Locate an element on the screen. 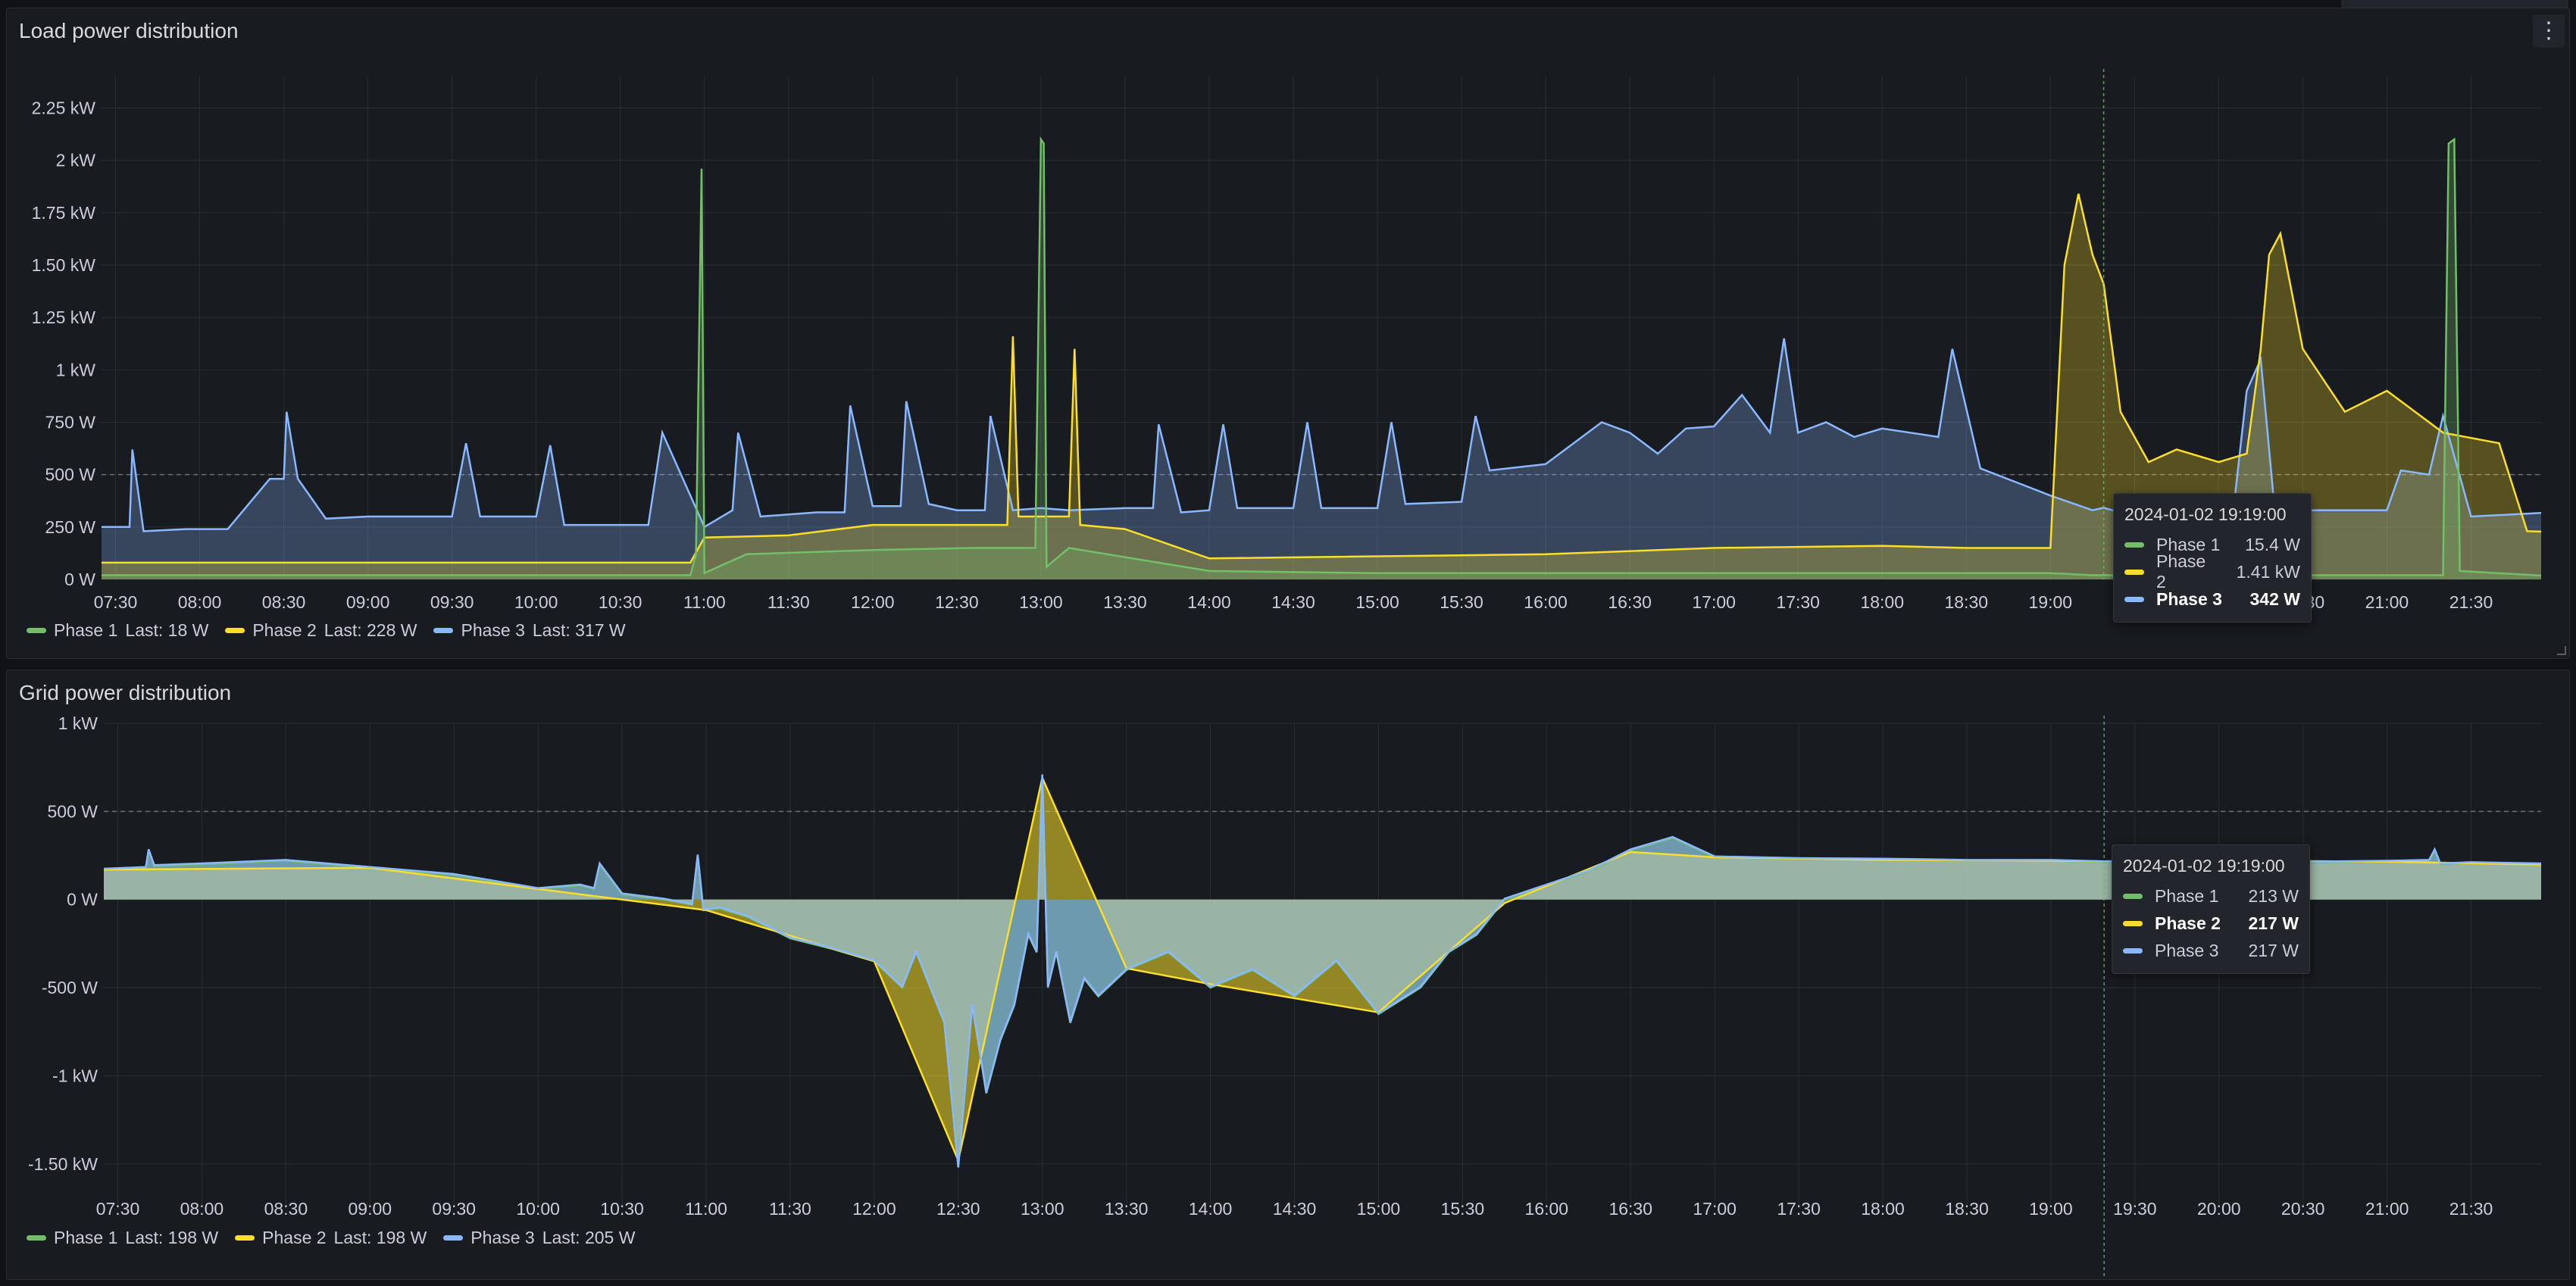 The width and height of the screenshot is (2576, 1286). legend-last-value: Last: 317 W is located at coordinates (579, 630).